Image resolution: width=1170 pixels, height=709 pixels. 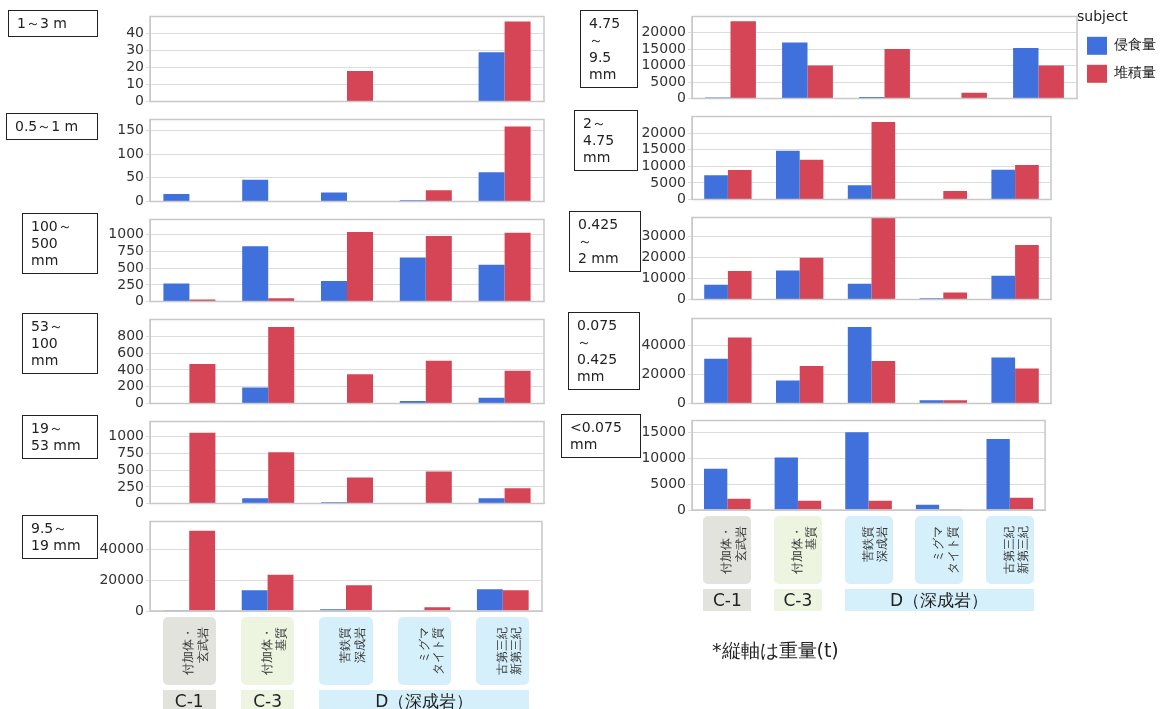 What do you see at coordinates (135, 49) in the screenshot?
I see `y-tick-label: 30` at bounding box center [135, 49].